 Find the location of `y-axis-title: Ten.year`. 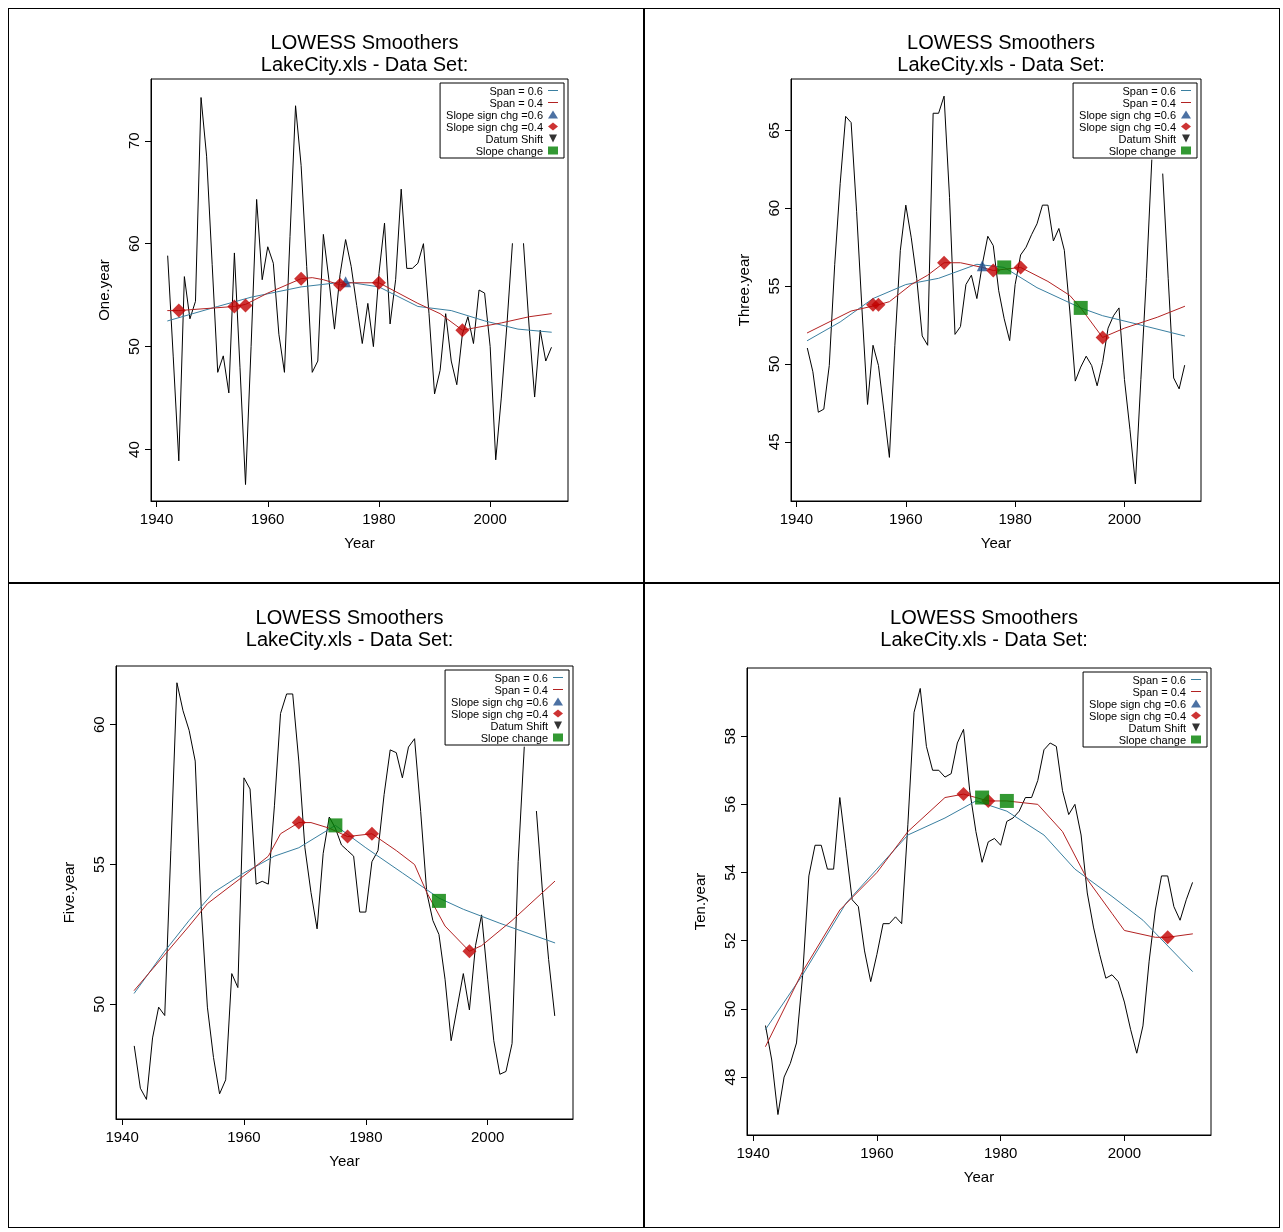

y-axis-title: Ten.year is located at coordinates (699, 901).